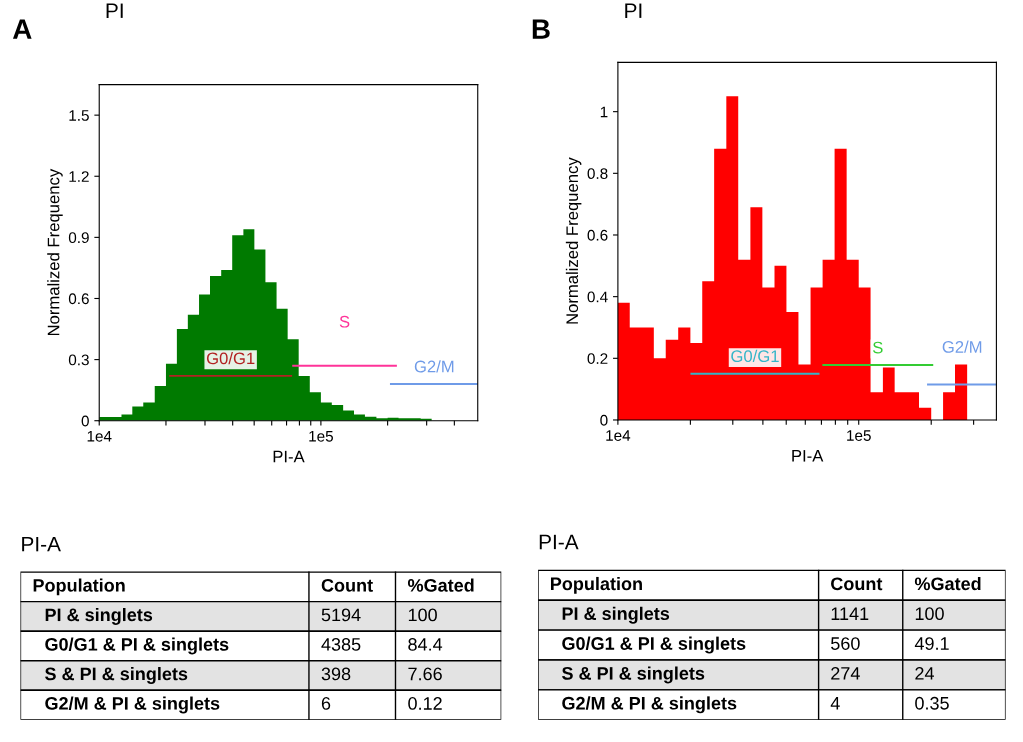 This screenshot has width=1023, height=742. Describe the element at coordinates (597, 174) in the screenshot. I see `y-tick-label: 0.8` at that location.